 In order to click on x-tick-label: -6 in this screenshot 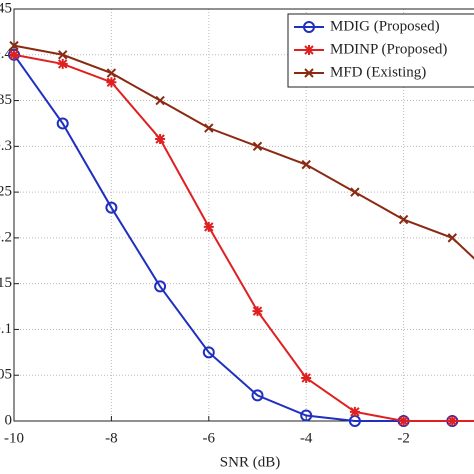, I will do `click(209, 438)`.